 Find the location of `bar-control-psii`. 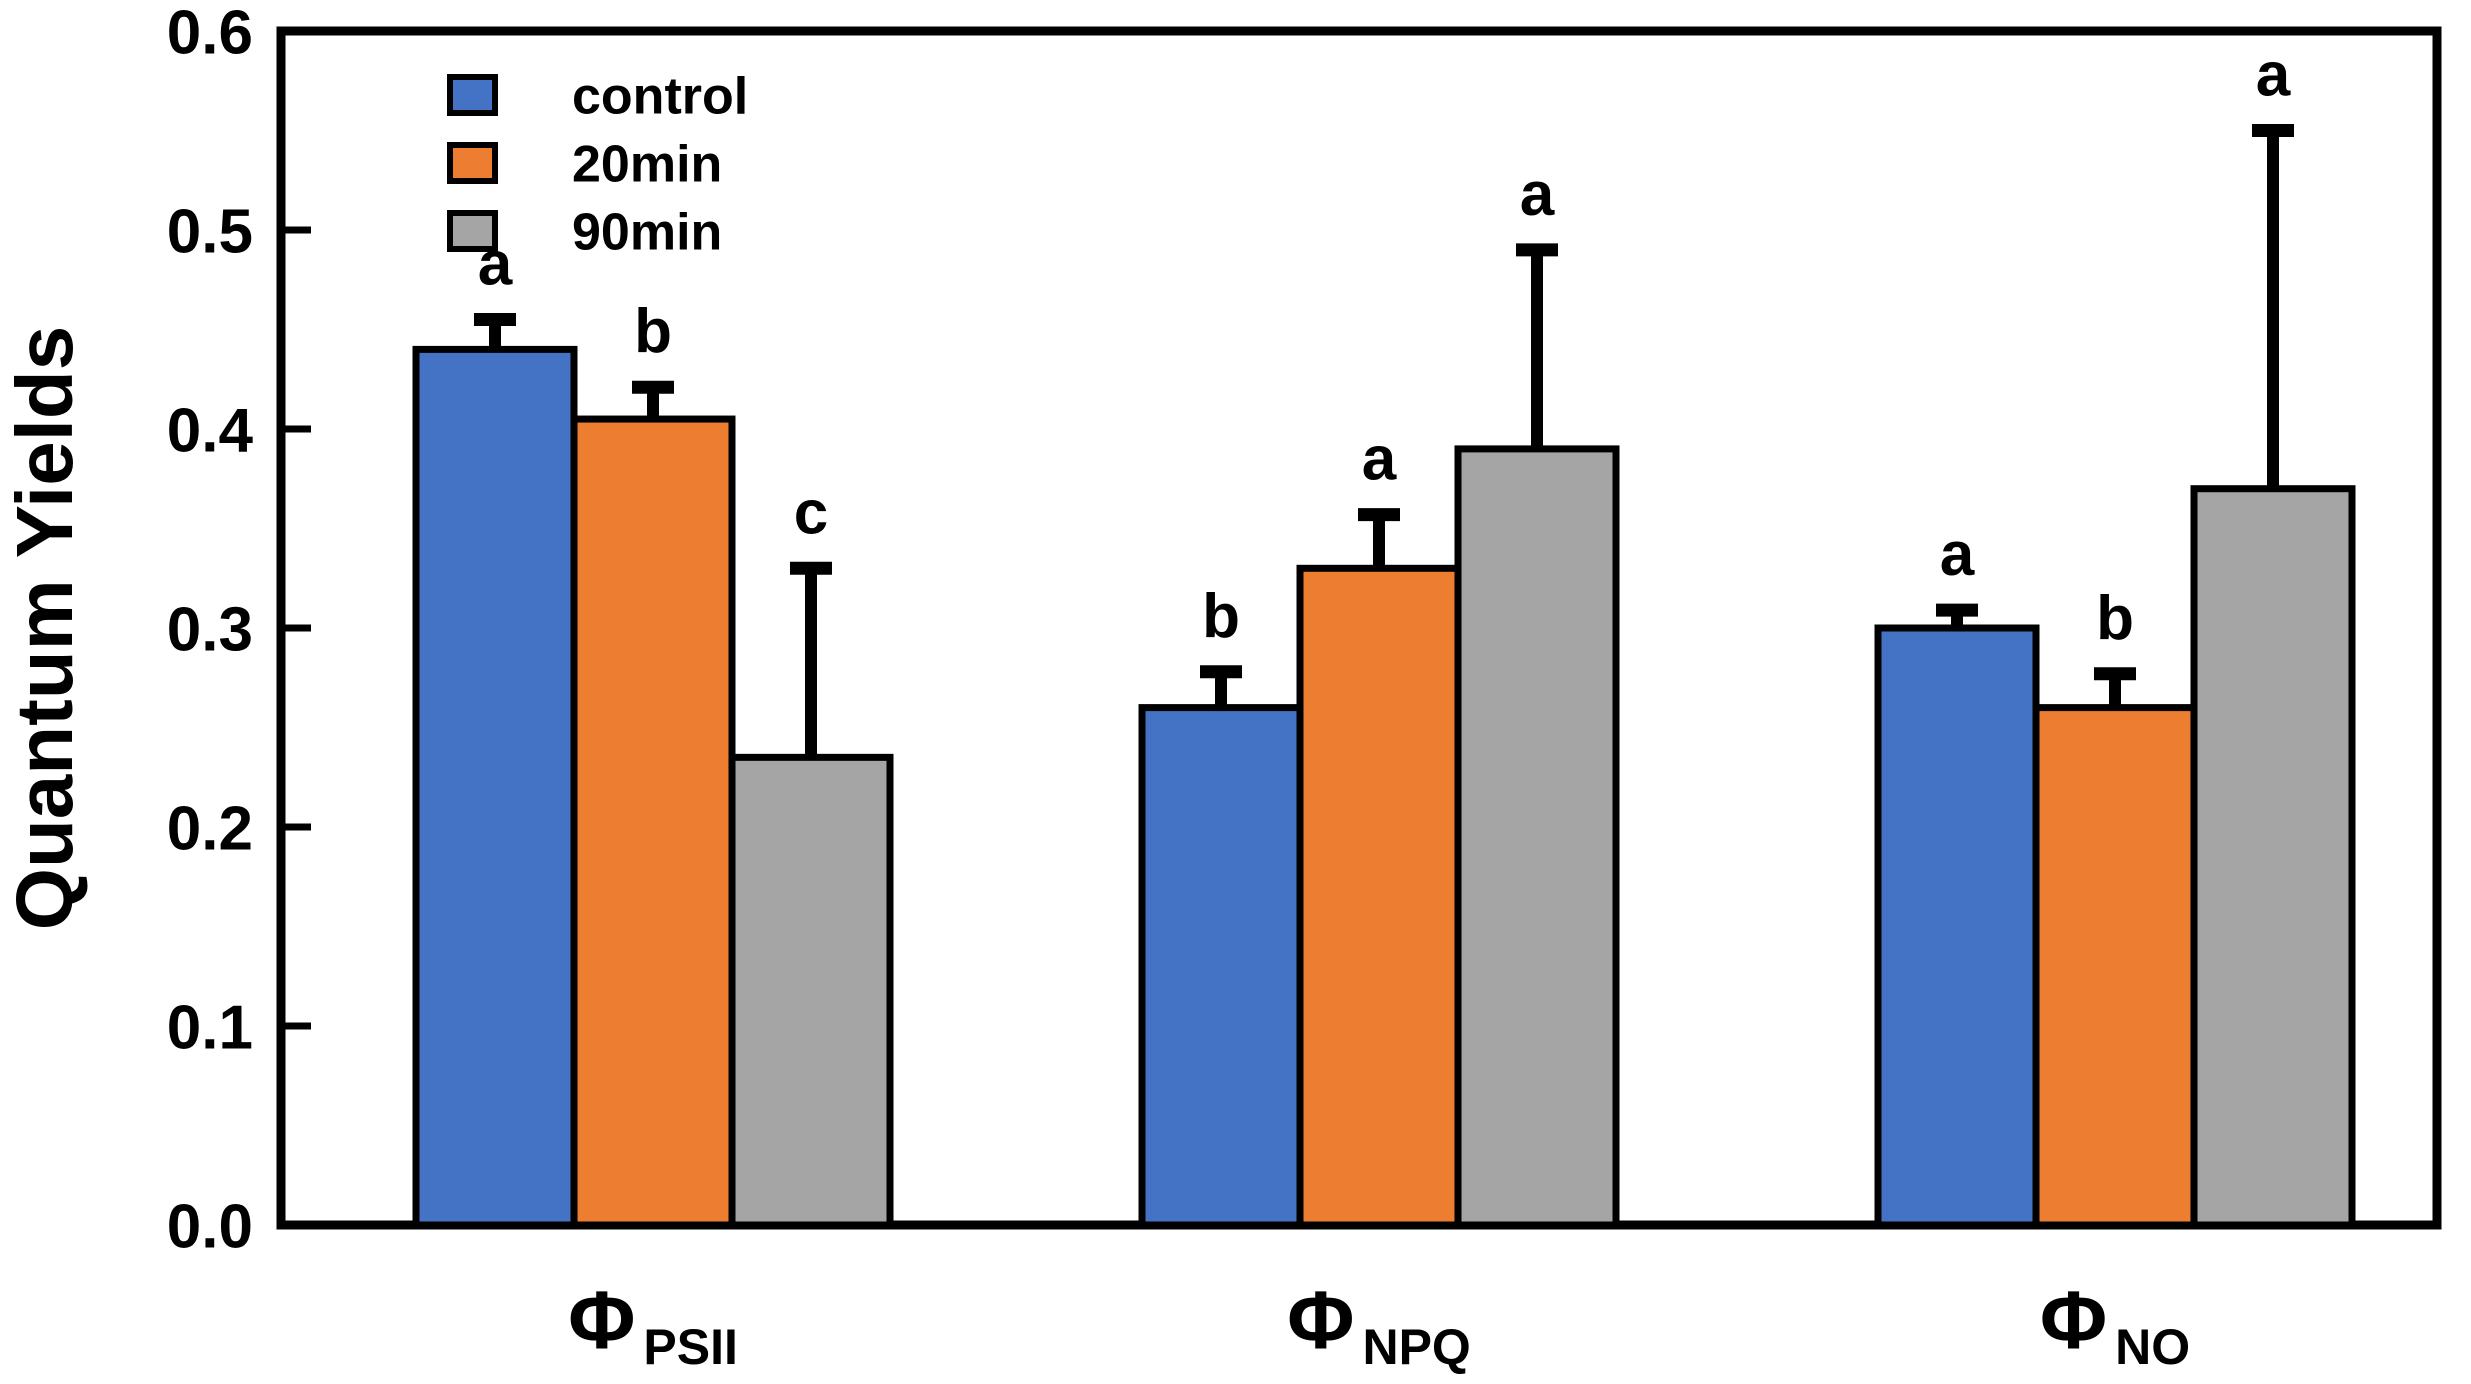

bar-control-psii is located at coordinates (495, 787).